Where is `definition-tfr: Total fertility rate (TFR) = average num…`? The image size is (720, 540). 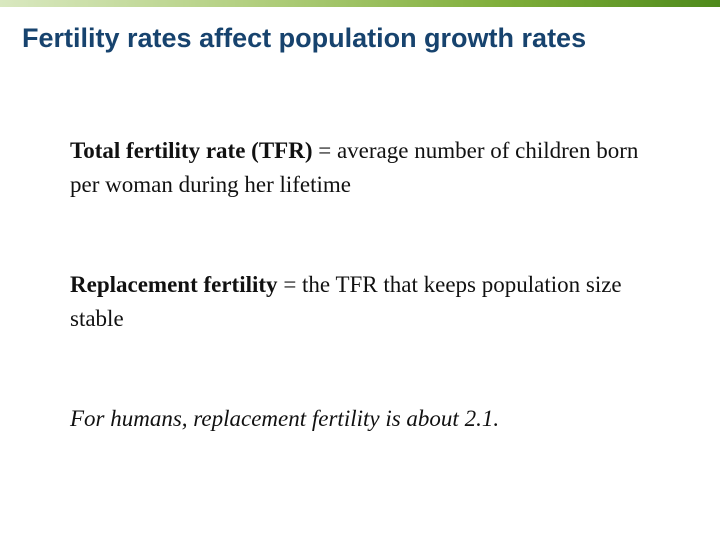
definition-tfr: Total fertility rate (TFR) = average num… is located at coordinates (370, 168).